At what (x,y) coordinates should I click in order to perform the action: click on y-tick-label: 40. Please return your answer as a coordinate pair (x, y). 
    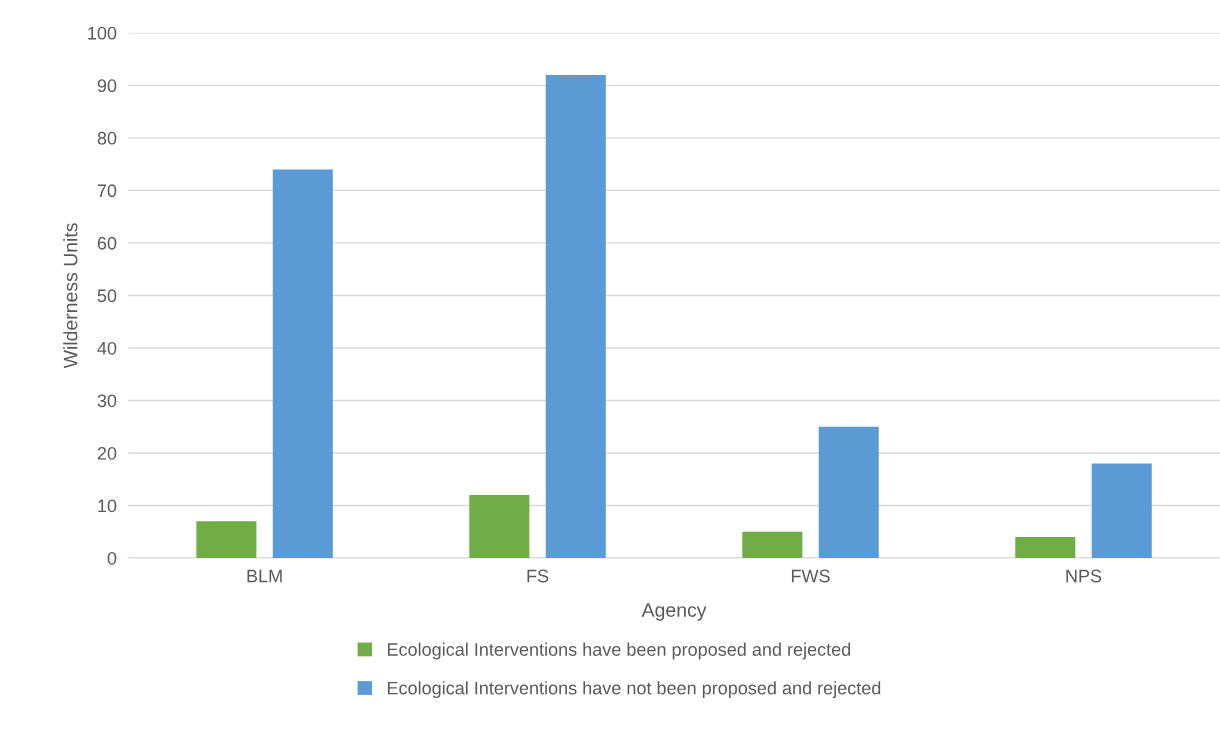
    Looking at the image, I should click on (107, 348).